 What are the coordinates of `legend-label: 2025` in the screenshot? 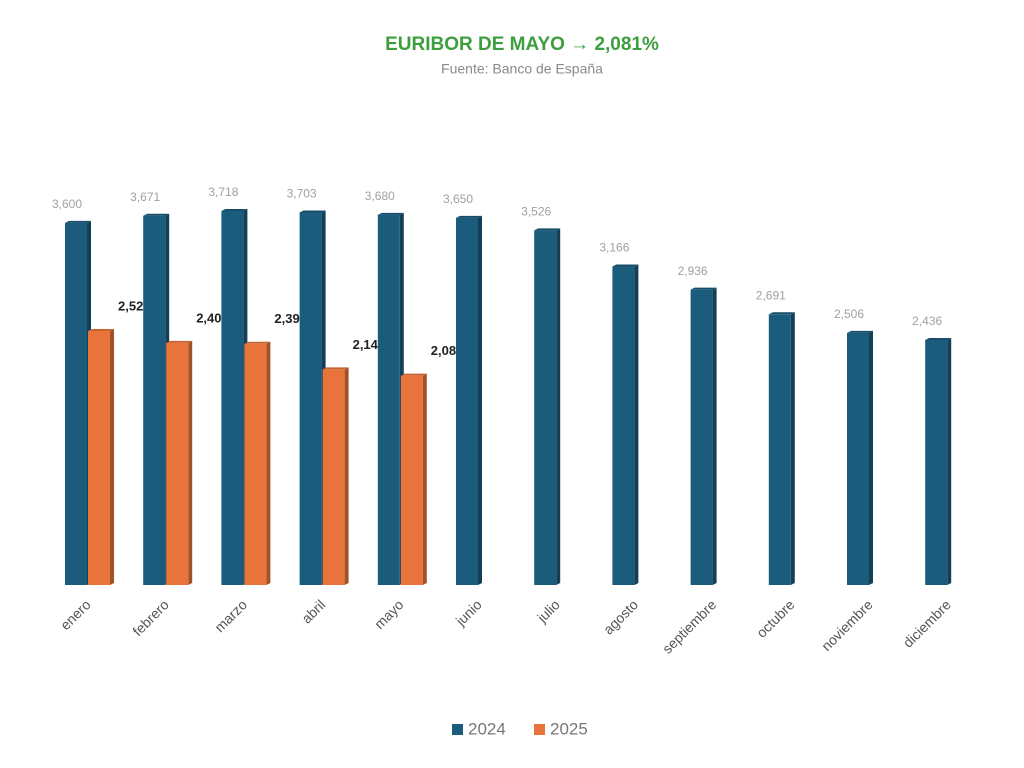 It's located at (569, 728).